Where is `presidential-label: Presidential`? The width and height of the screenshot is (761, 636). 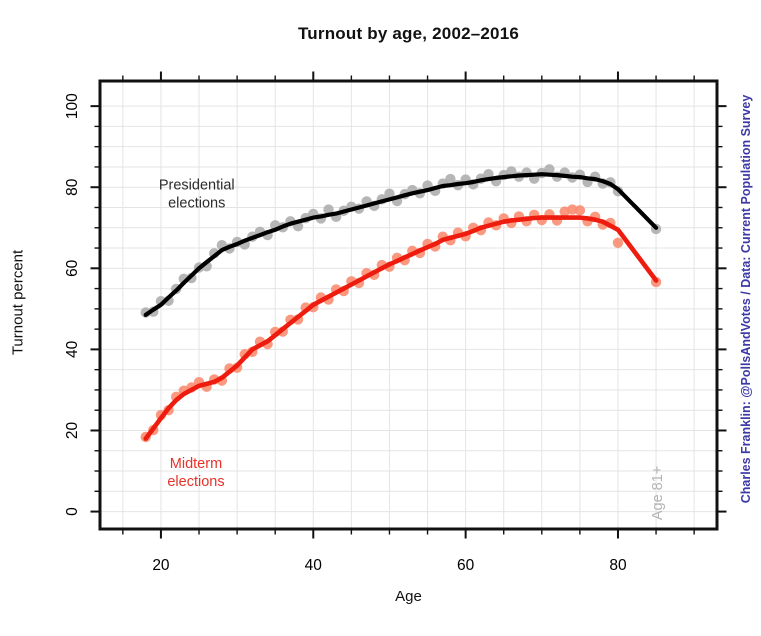 presidential-label: Presidential is located at coordinates (197, 185).